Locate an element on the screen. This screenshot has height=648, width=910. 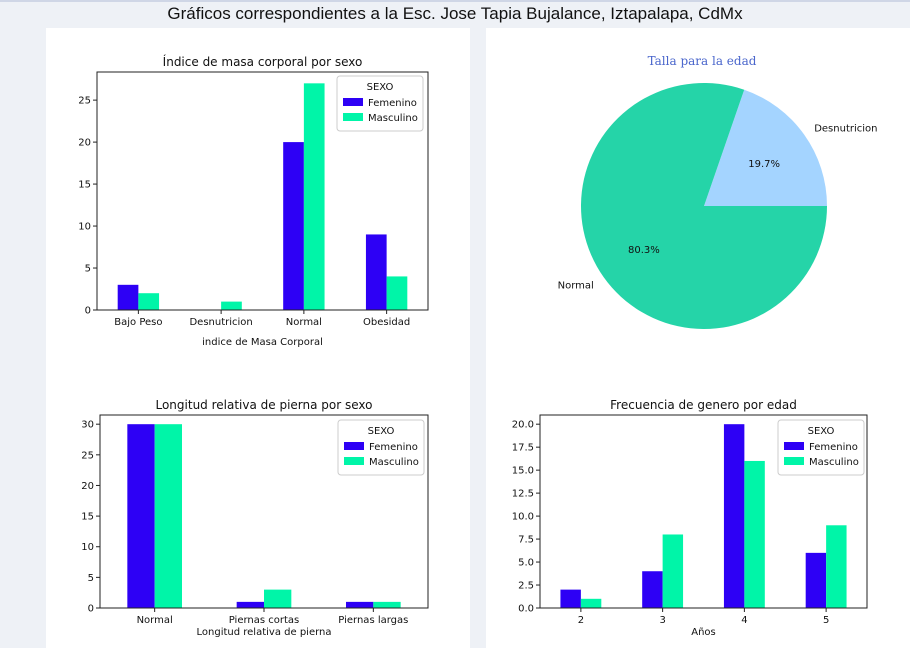
y-tick-label: 0.0 is located at coordinates (526, 609).